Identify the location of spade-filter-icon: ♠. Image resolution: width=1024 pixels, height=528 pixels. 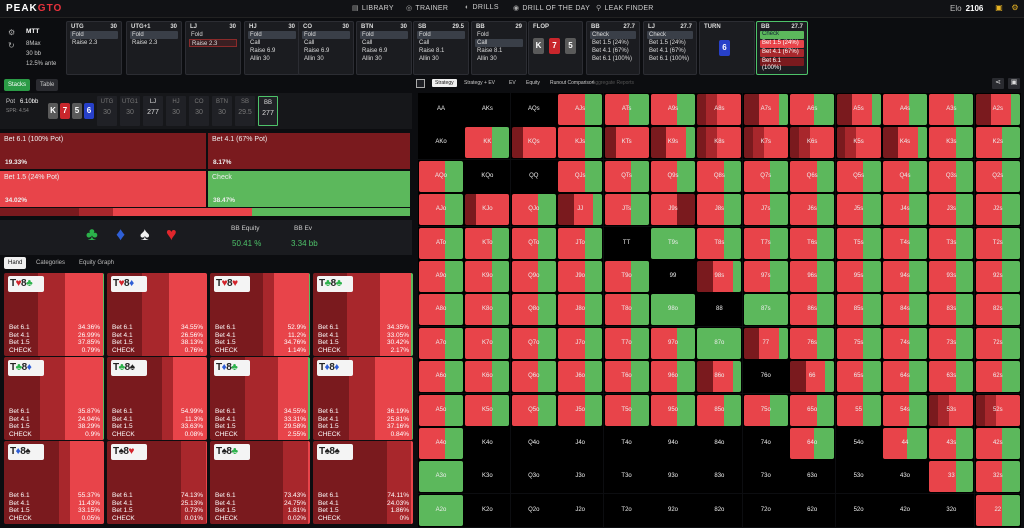
(145, 234).